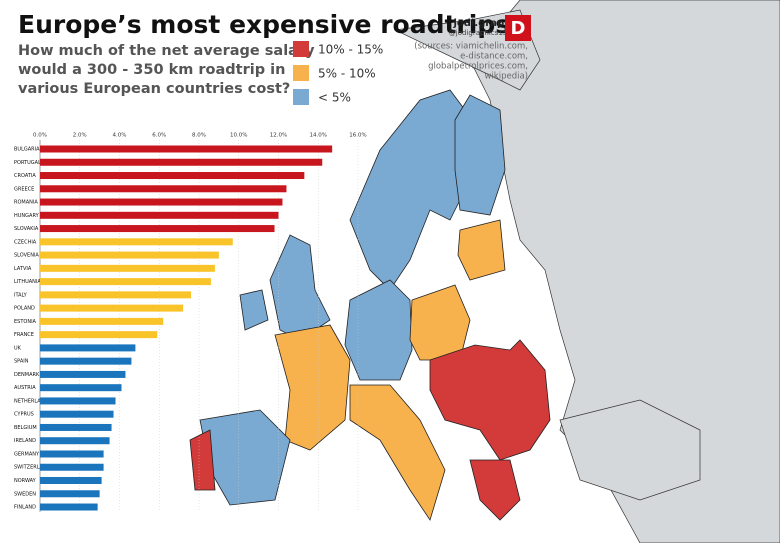  What do you see at coordinates (21, 362) in the screenshot?
I see `y-tick-label: SPAIN` at bounding box center [21, 362].